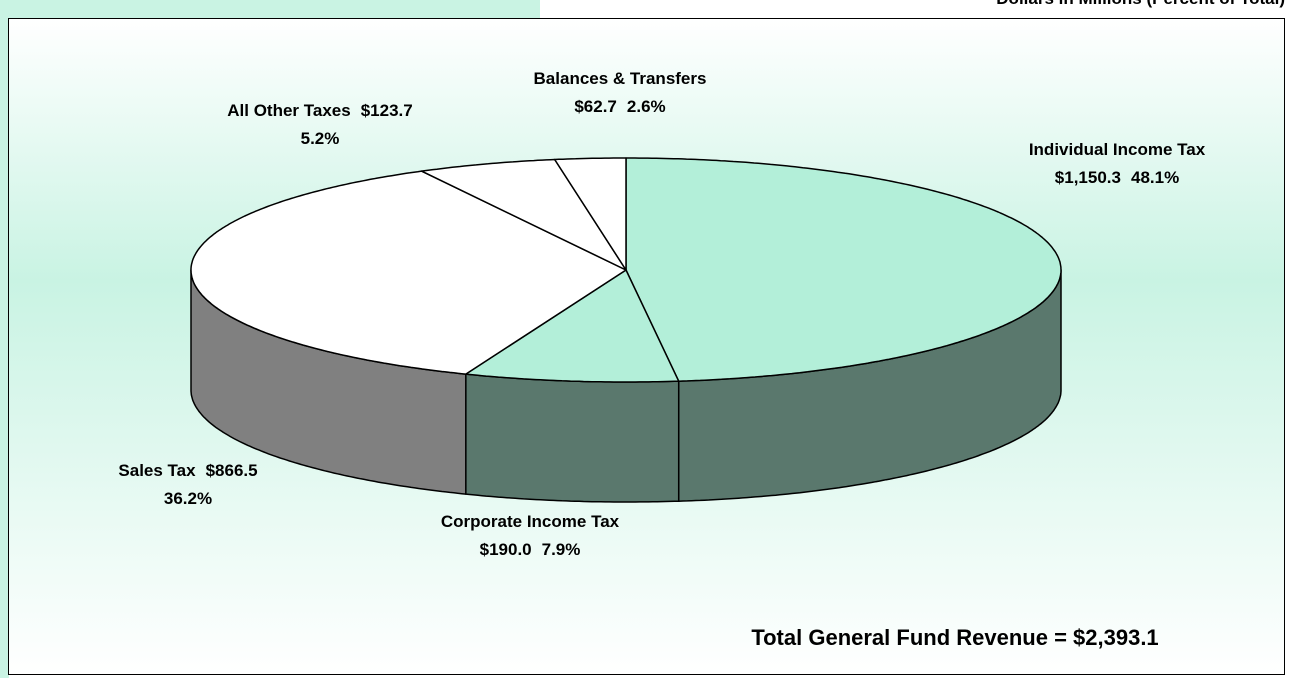 The image size is (1291, 678). What do you see at coordinates (288, 110) in the screenshot?
I see `category-label: All Other Taxes` at bounding box center [288, 110].